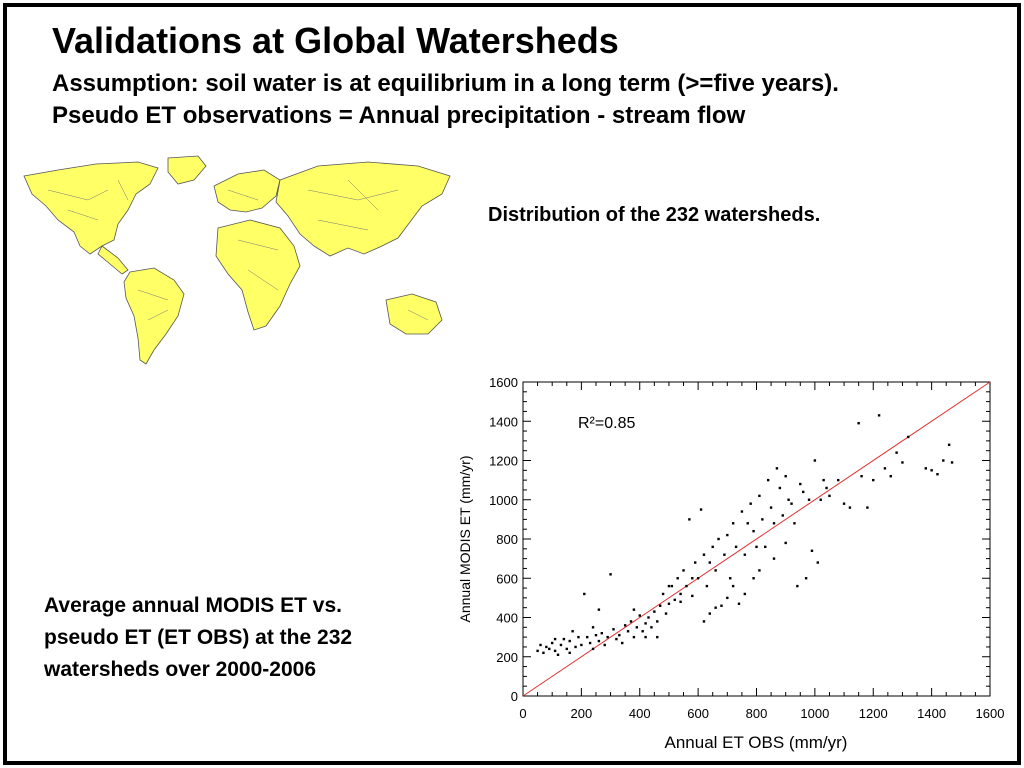  What do you see at coordinates (757, 713) in the screenshot?
I see `x-tick-label: 800` at bounding box center [757, 713].